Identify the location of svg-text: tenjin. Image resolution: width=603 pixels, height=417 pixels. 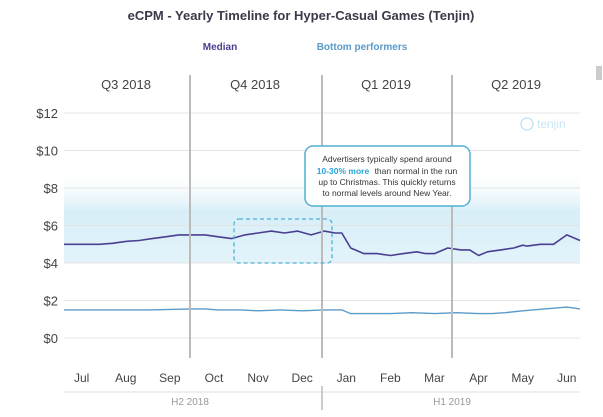
(551, 124).